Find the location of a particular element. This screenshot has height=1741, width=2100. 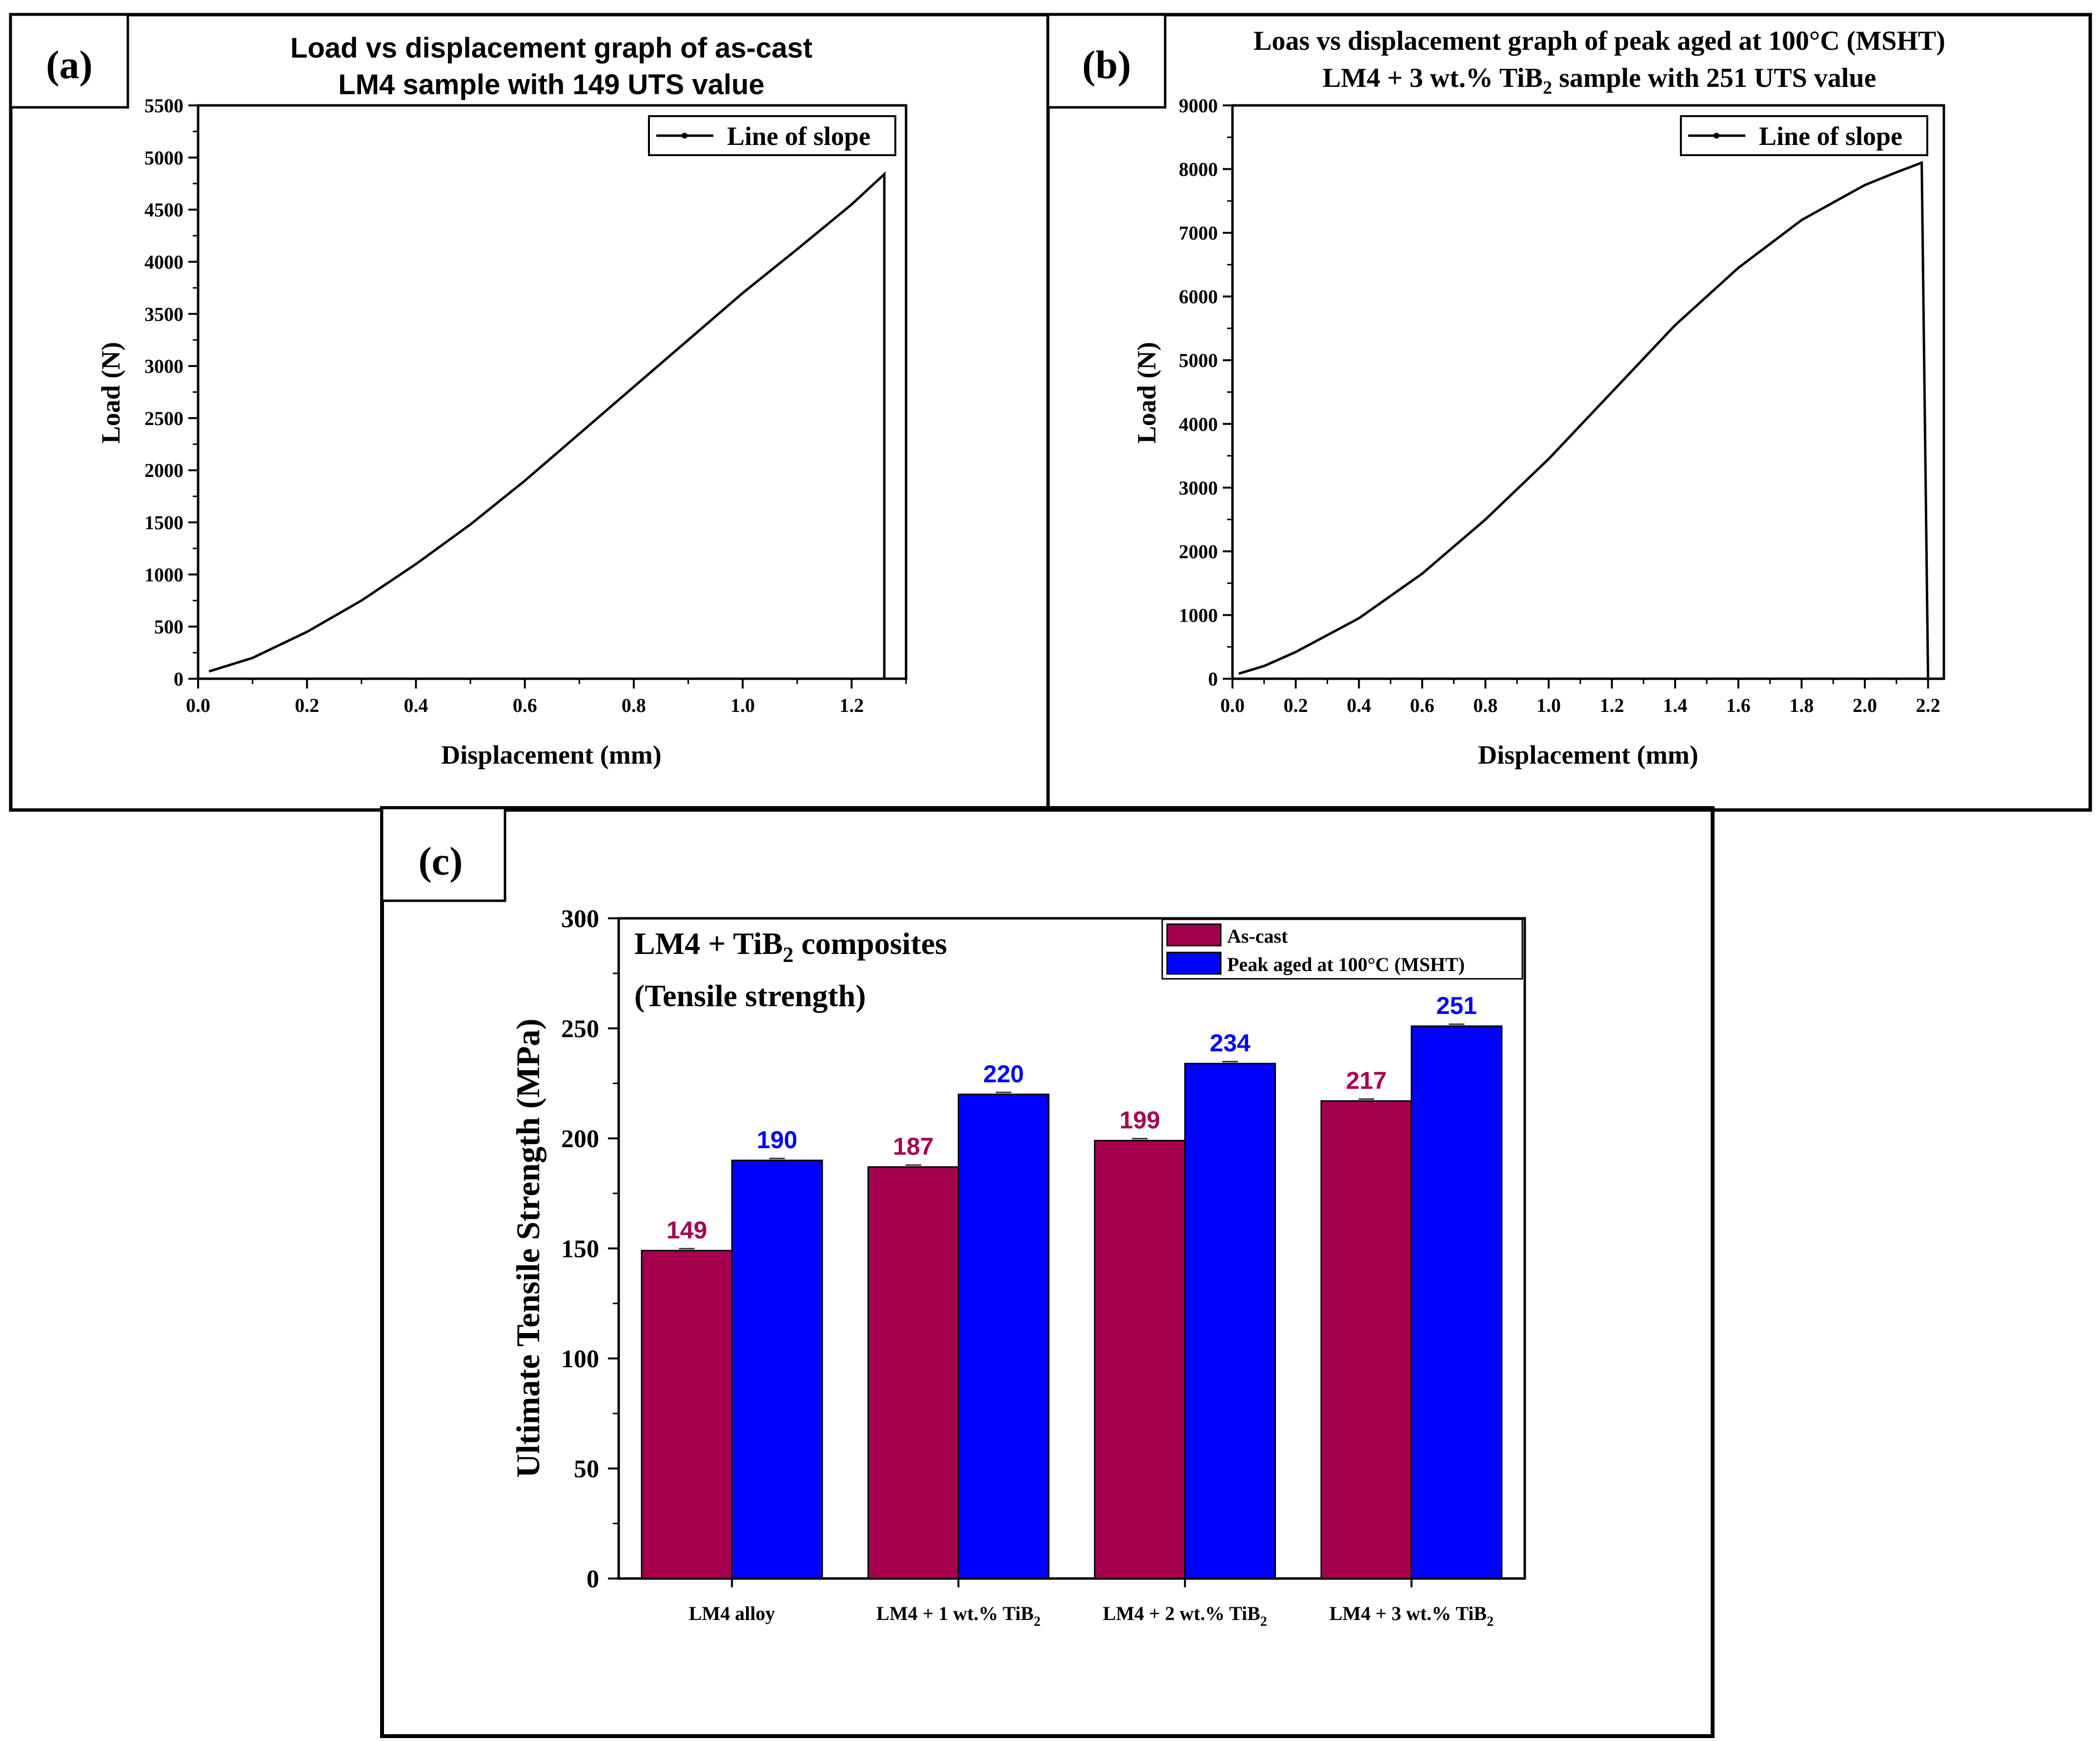

panel-a-label: (a) is located at coordinates (69, 64).